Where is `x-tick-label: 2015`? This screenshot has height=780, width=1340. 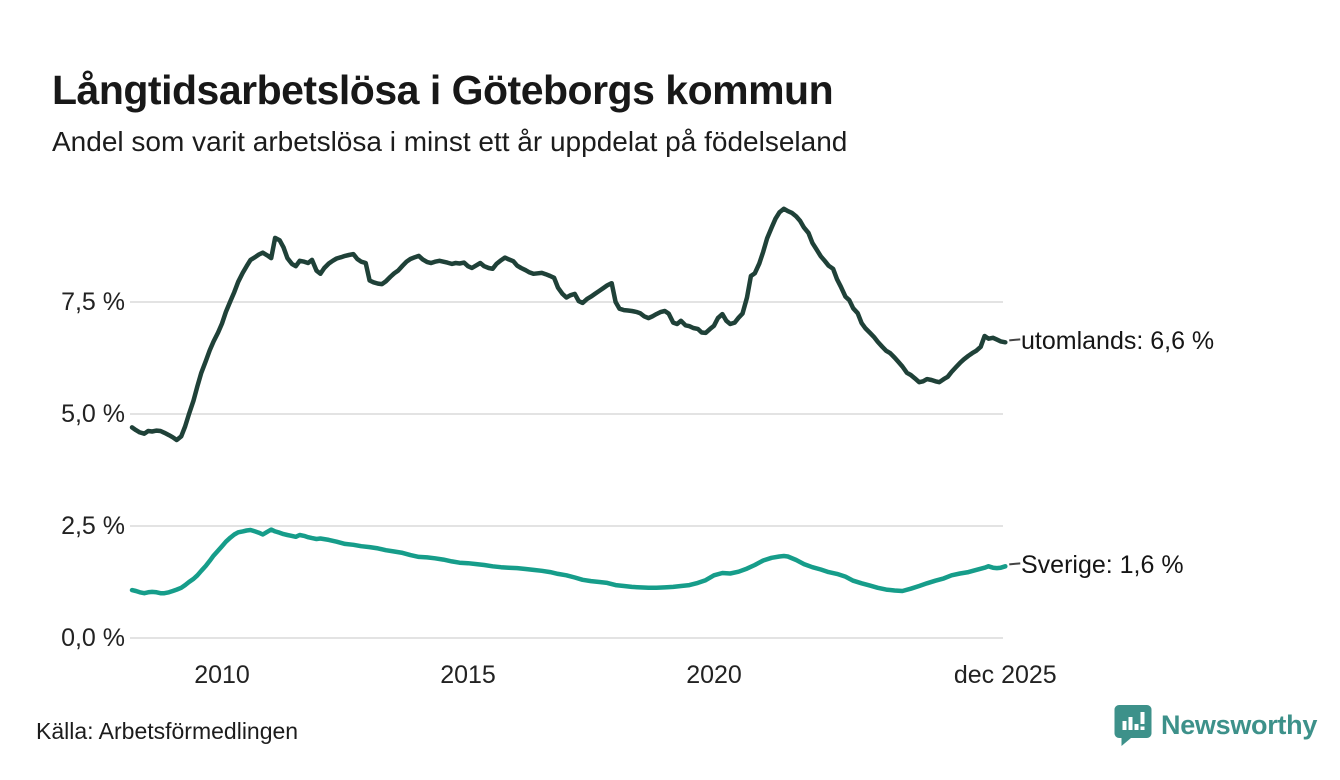
x-tick-label: 2015 is located at coordinates (468, 675).